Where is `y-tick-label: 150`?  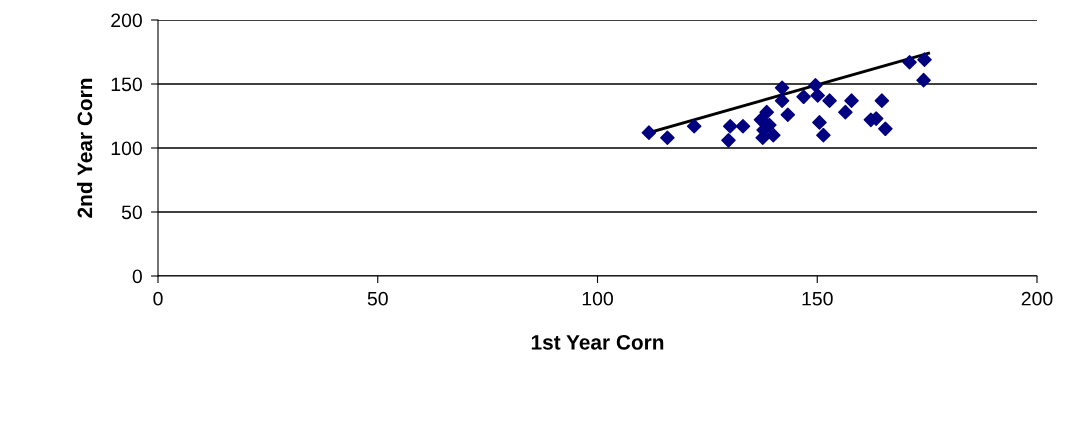 y-tick-label: 150 is located at coordinates (126, 84).